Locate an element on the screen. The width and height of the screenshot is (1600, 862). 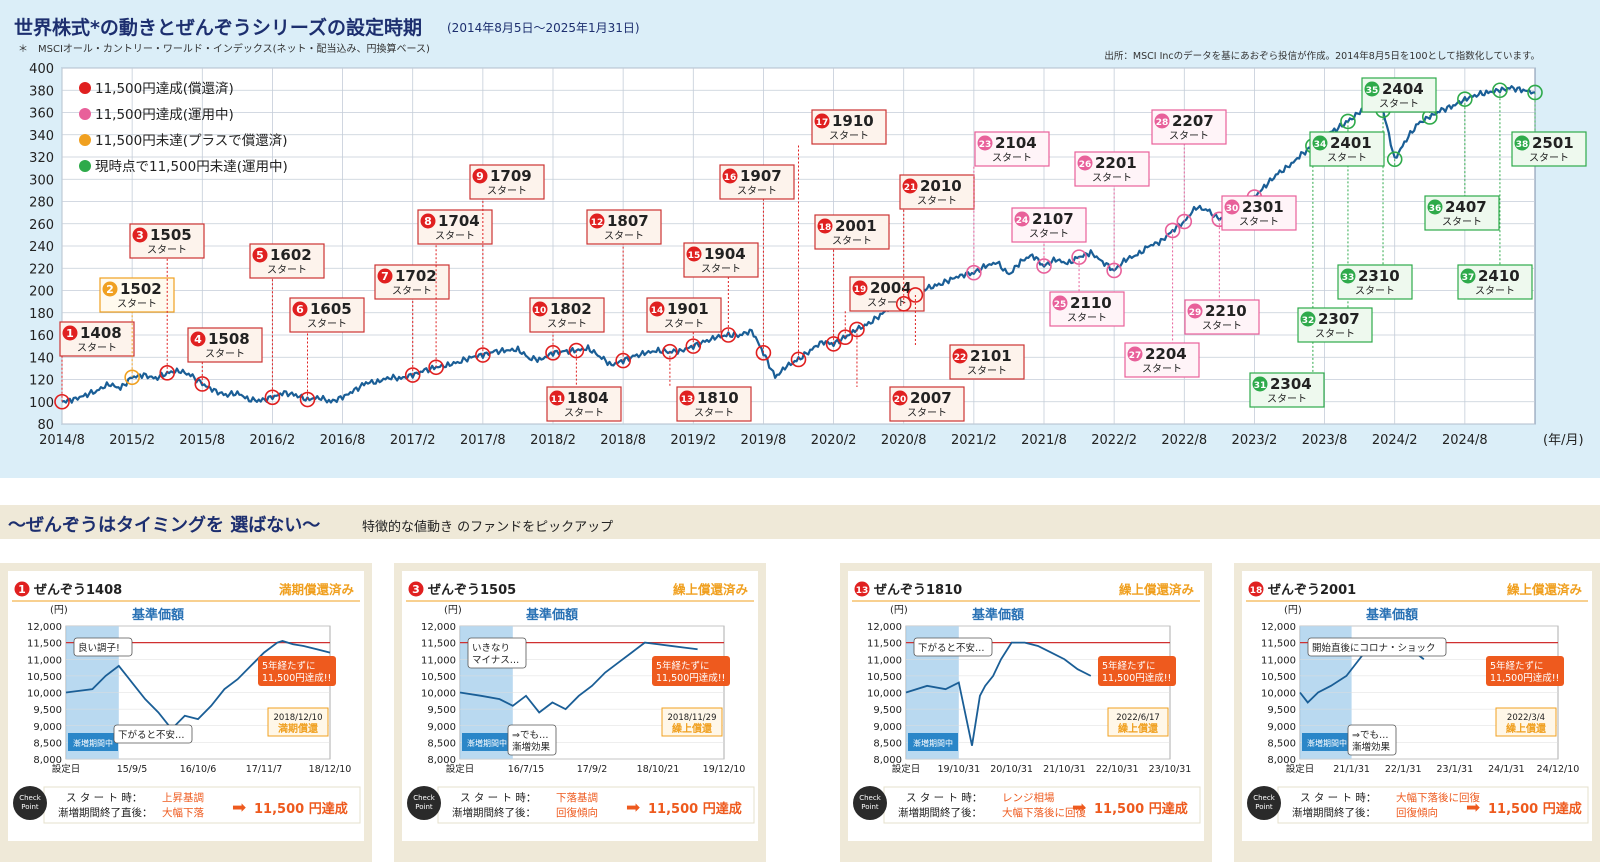
x-tick-label: 2024/2 is located at coordinates (1395, 440).